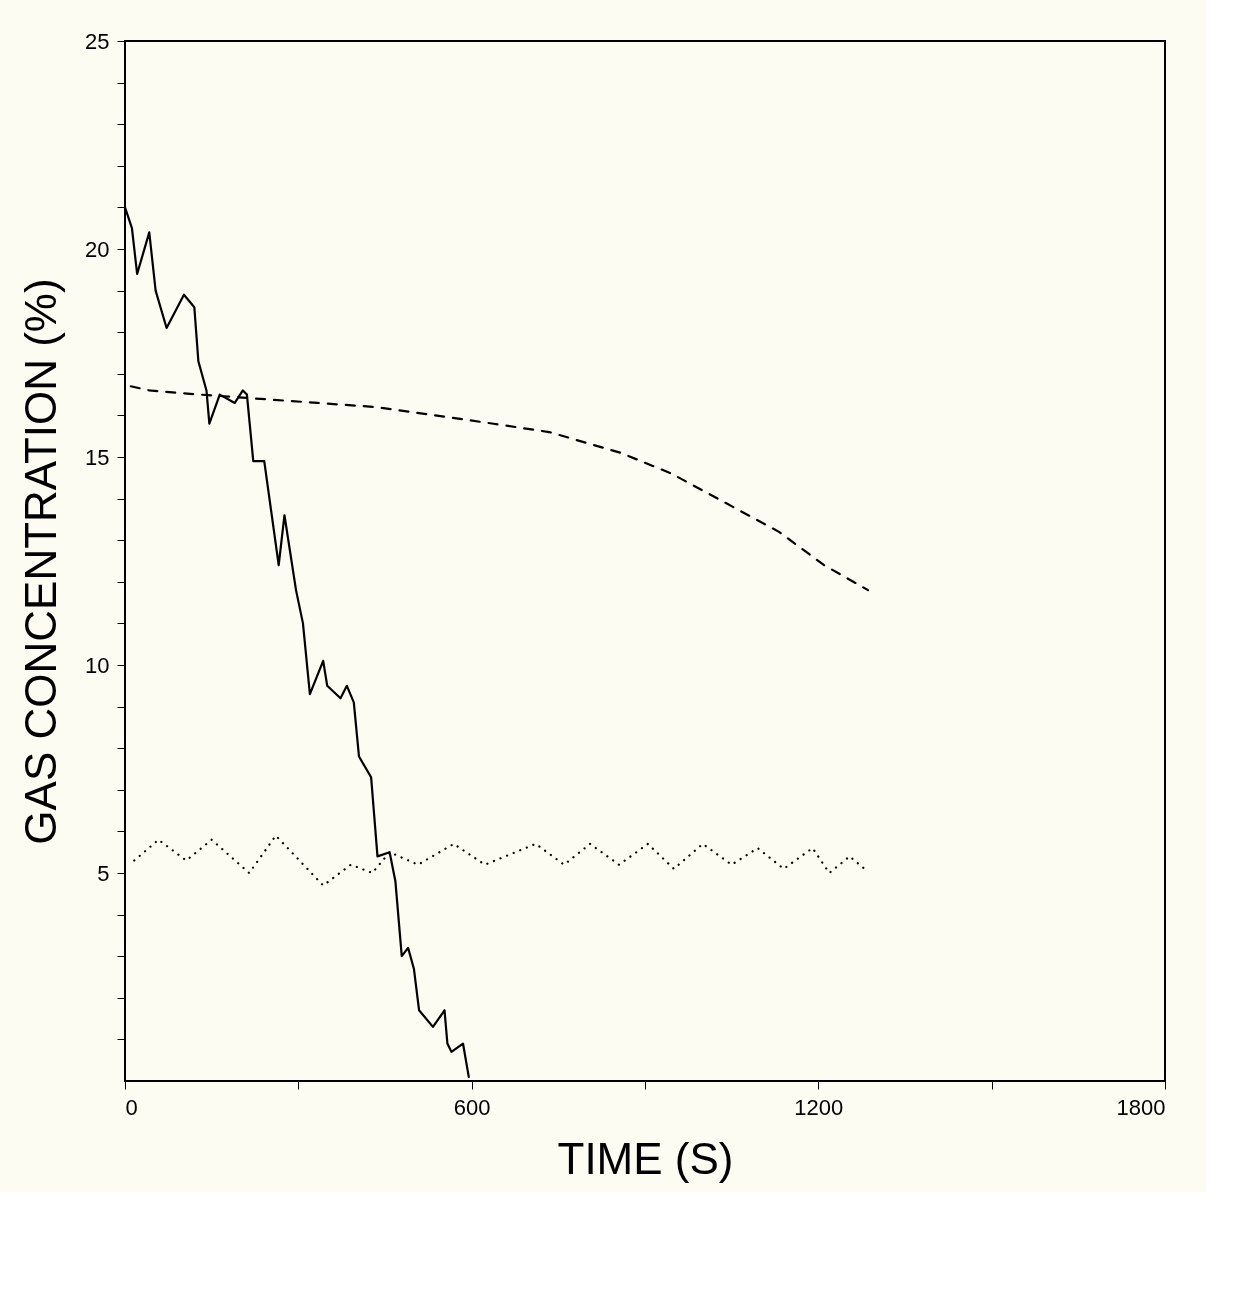 The height and width of the screenshot is (1305, 1244). What do you see at coordinates (97, 41) in the screenshot?
I see `y-tick-label: 25` at bounding box center [97, 41].